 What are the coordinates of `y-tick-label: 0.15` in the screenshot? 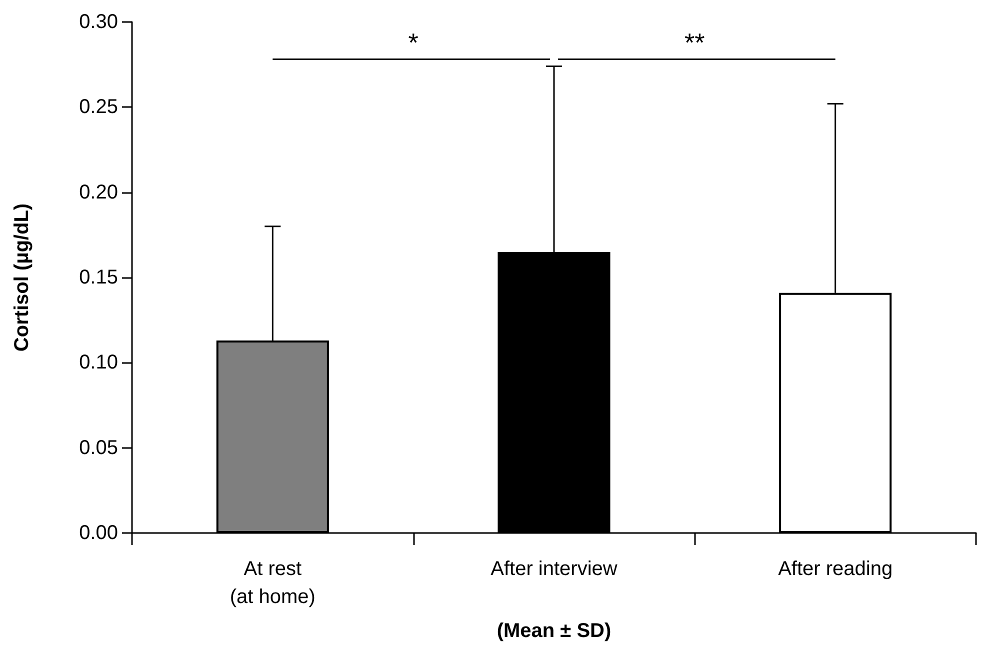 It's located at (98, 277).